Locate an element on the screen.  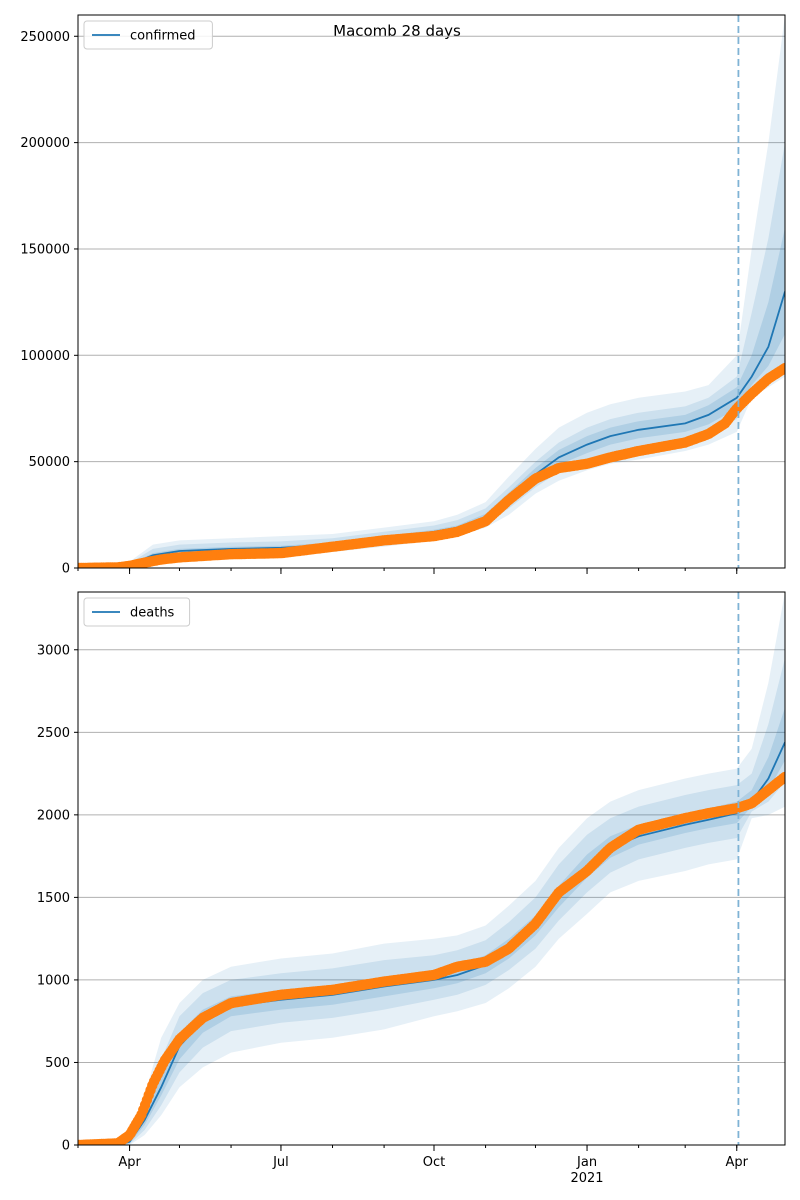
x-tick-label: Jul is located at coordinates (280, 1162).